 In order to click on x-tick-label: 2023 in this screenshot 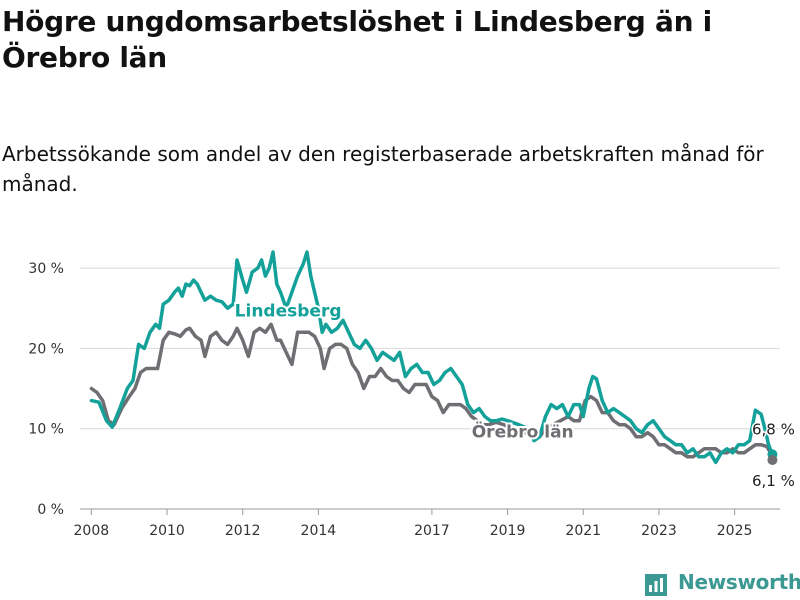, I will do `click(659, 531)`.